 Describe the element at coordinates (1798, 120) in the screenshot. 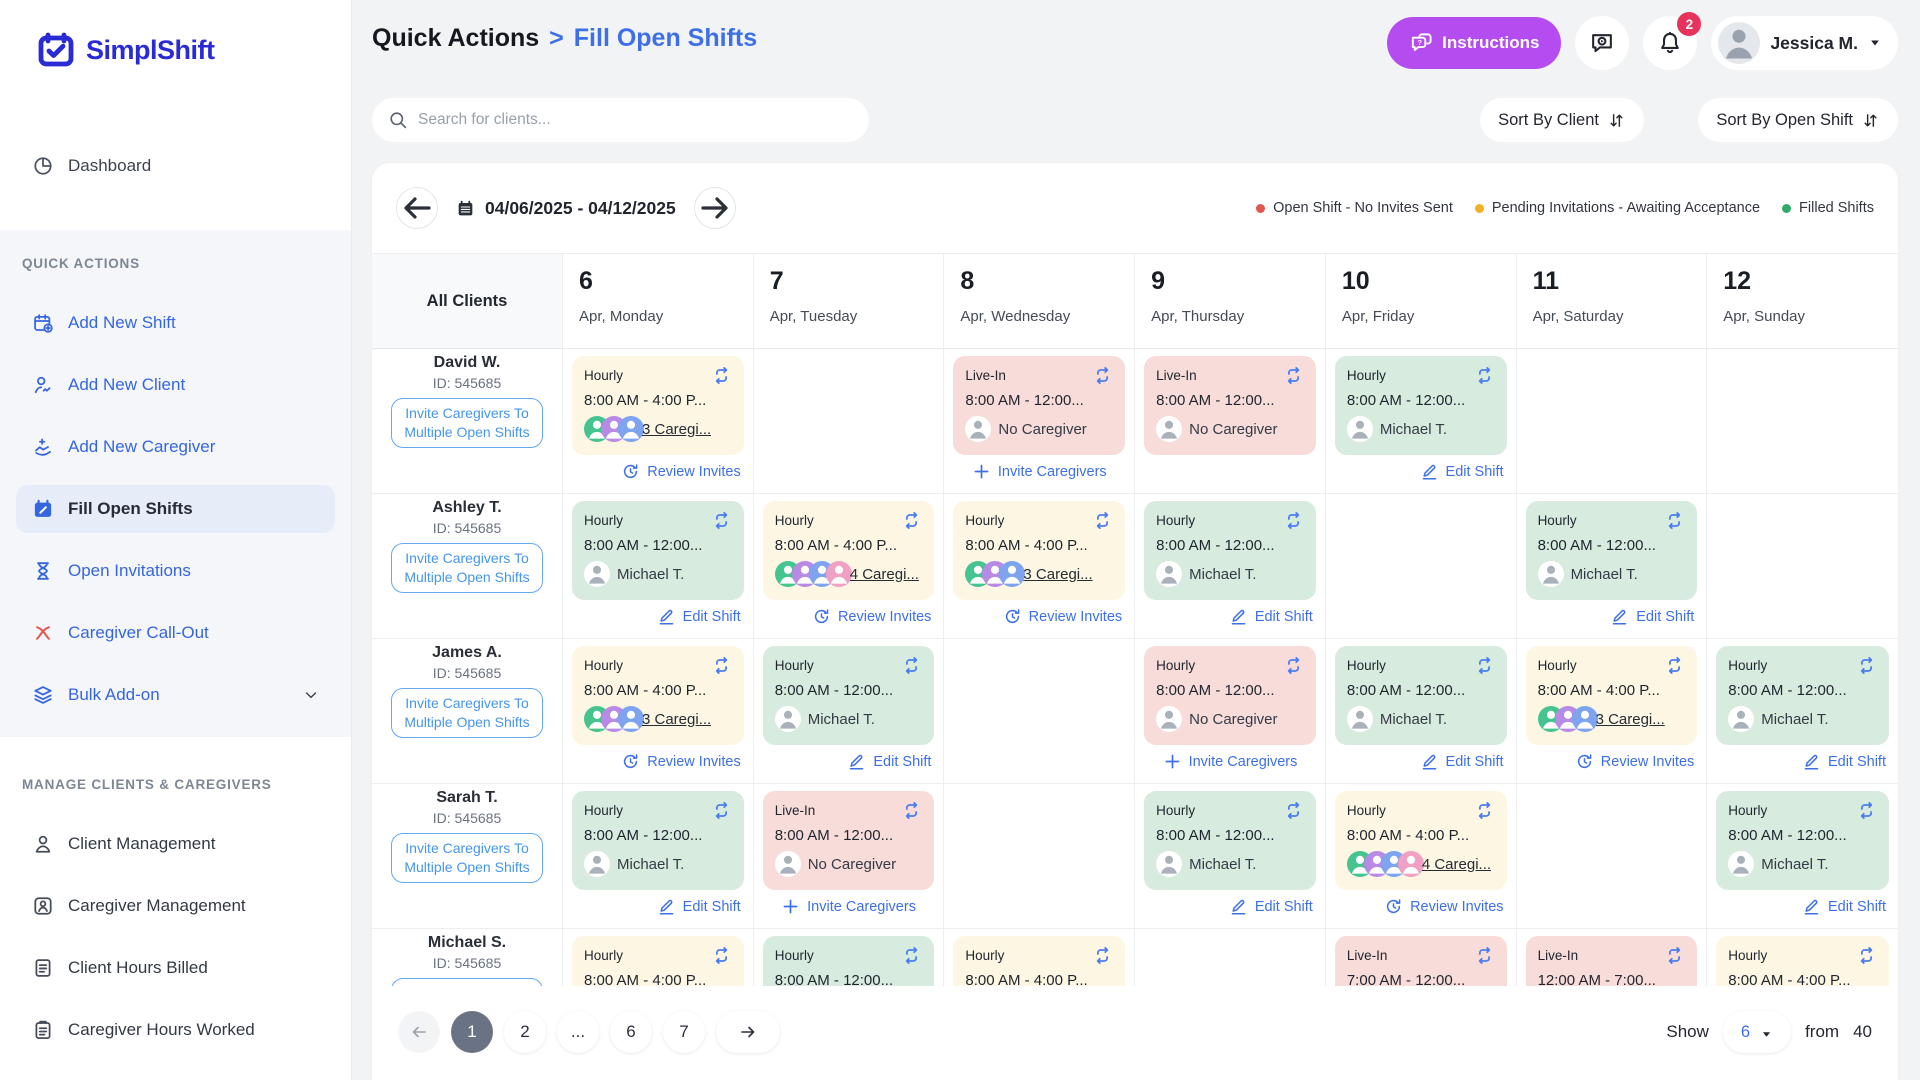

I see `sort-by-open-shift-button: Sort By Open Shift` at that location.